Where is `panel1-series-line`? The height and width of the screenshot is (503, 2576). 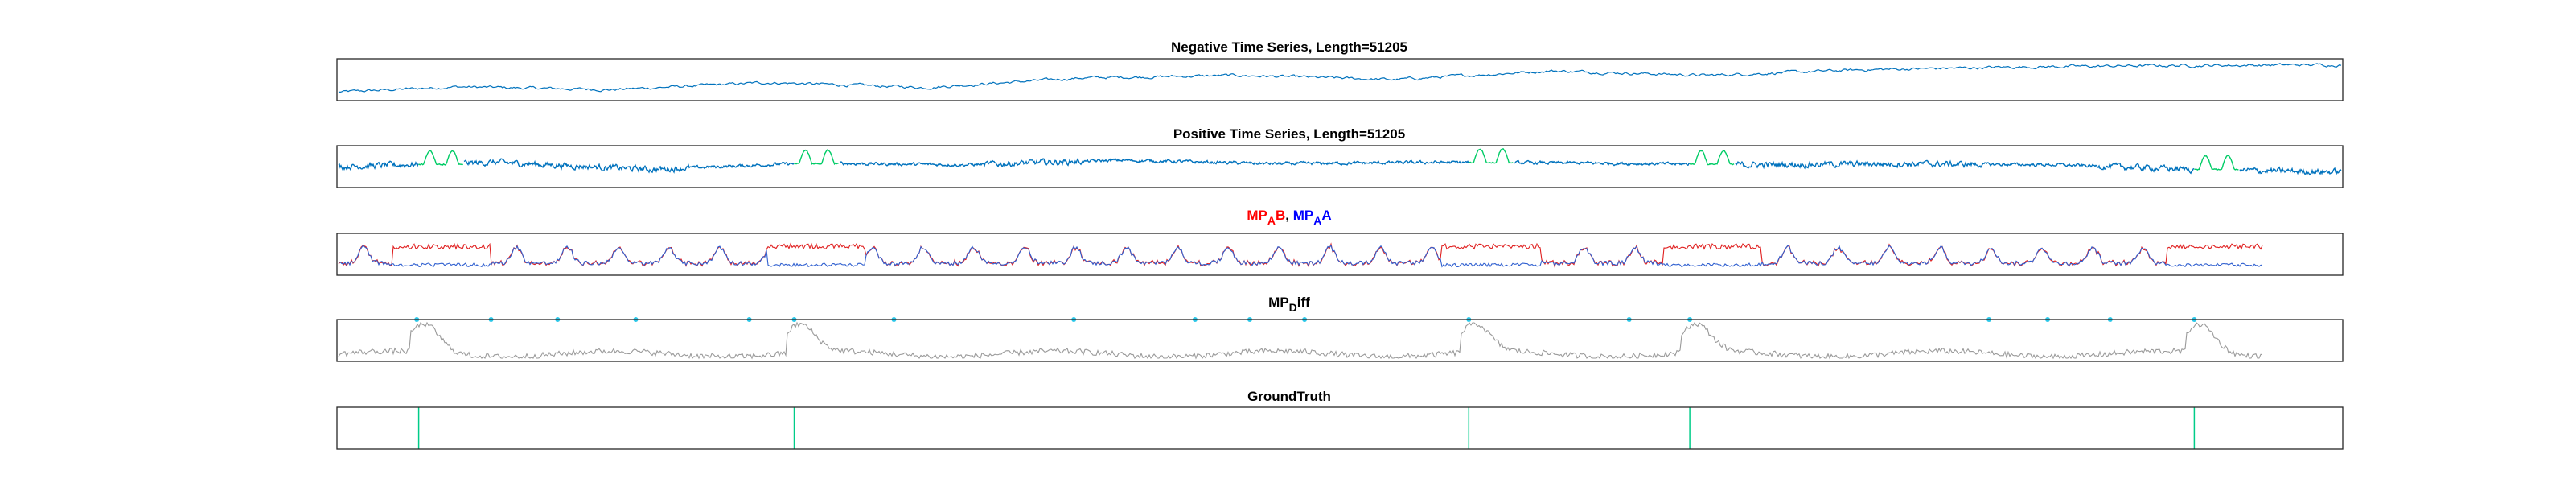 panel1-series-line is located at coordinates (1340, 78).